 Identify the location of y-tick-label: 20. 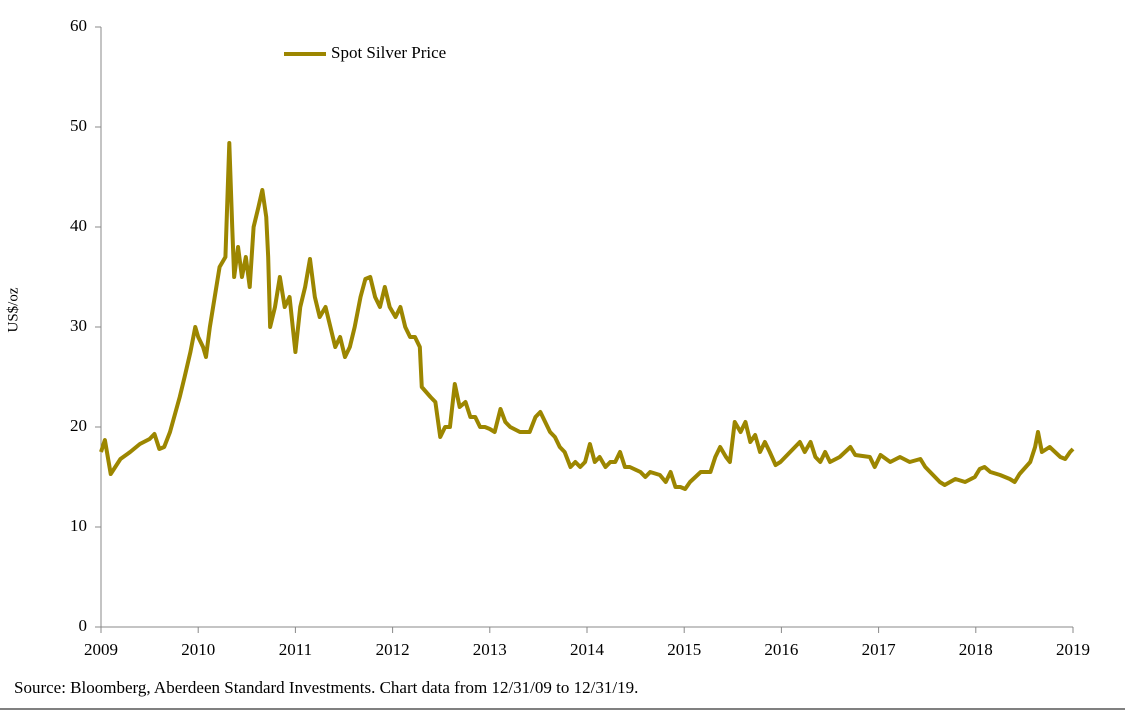
(78, 425).